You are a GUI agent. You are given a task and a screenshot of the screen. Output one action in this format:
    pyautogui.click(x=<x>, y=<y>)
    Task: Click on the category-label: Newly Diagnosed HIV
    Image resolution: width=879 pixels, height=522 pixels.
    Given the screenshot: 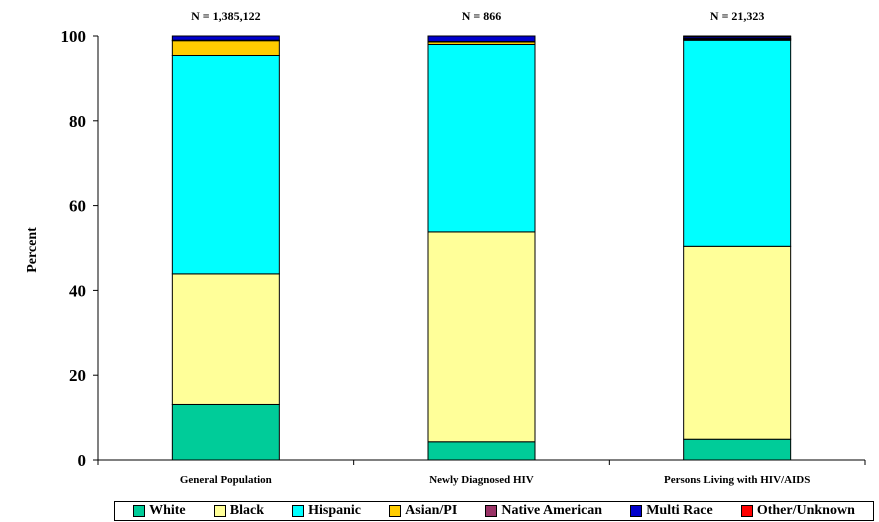 What is the action you would take?
    pyautogui.click(x=481, y=480)
    